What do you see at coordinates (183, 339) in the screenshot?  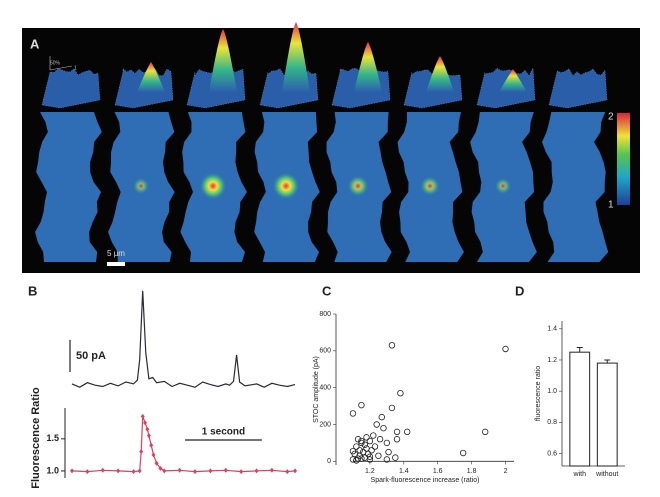 I see `trace` at bounding box center [183, 339].